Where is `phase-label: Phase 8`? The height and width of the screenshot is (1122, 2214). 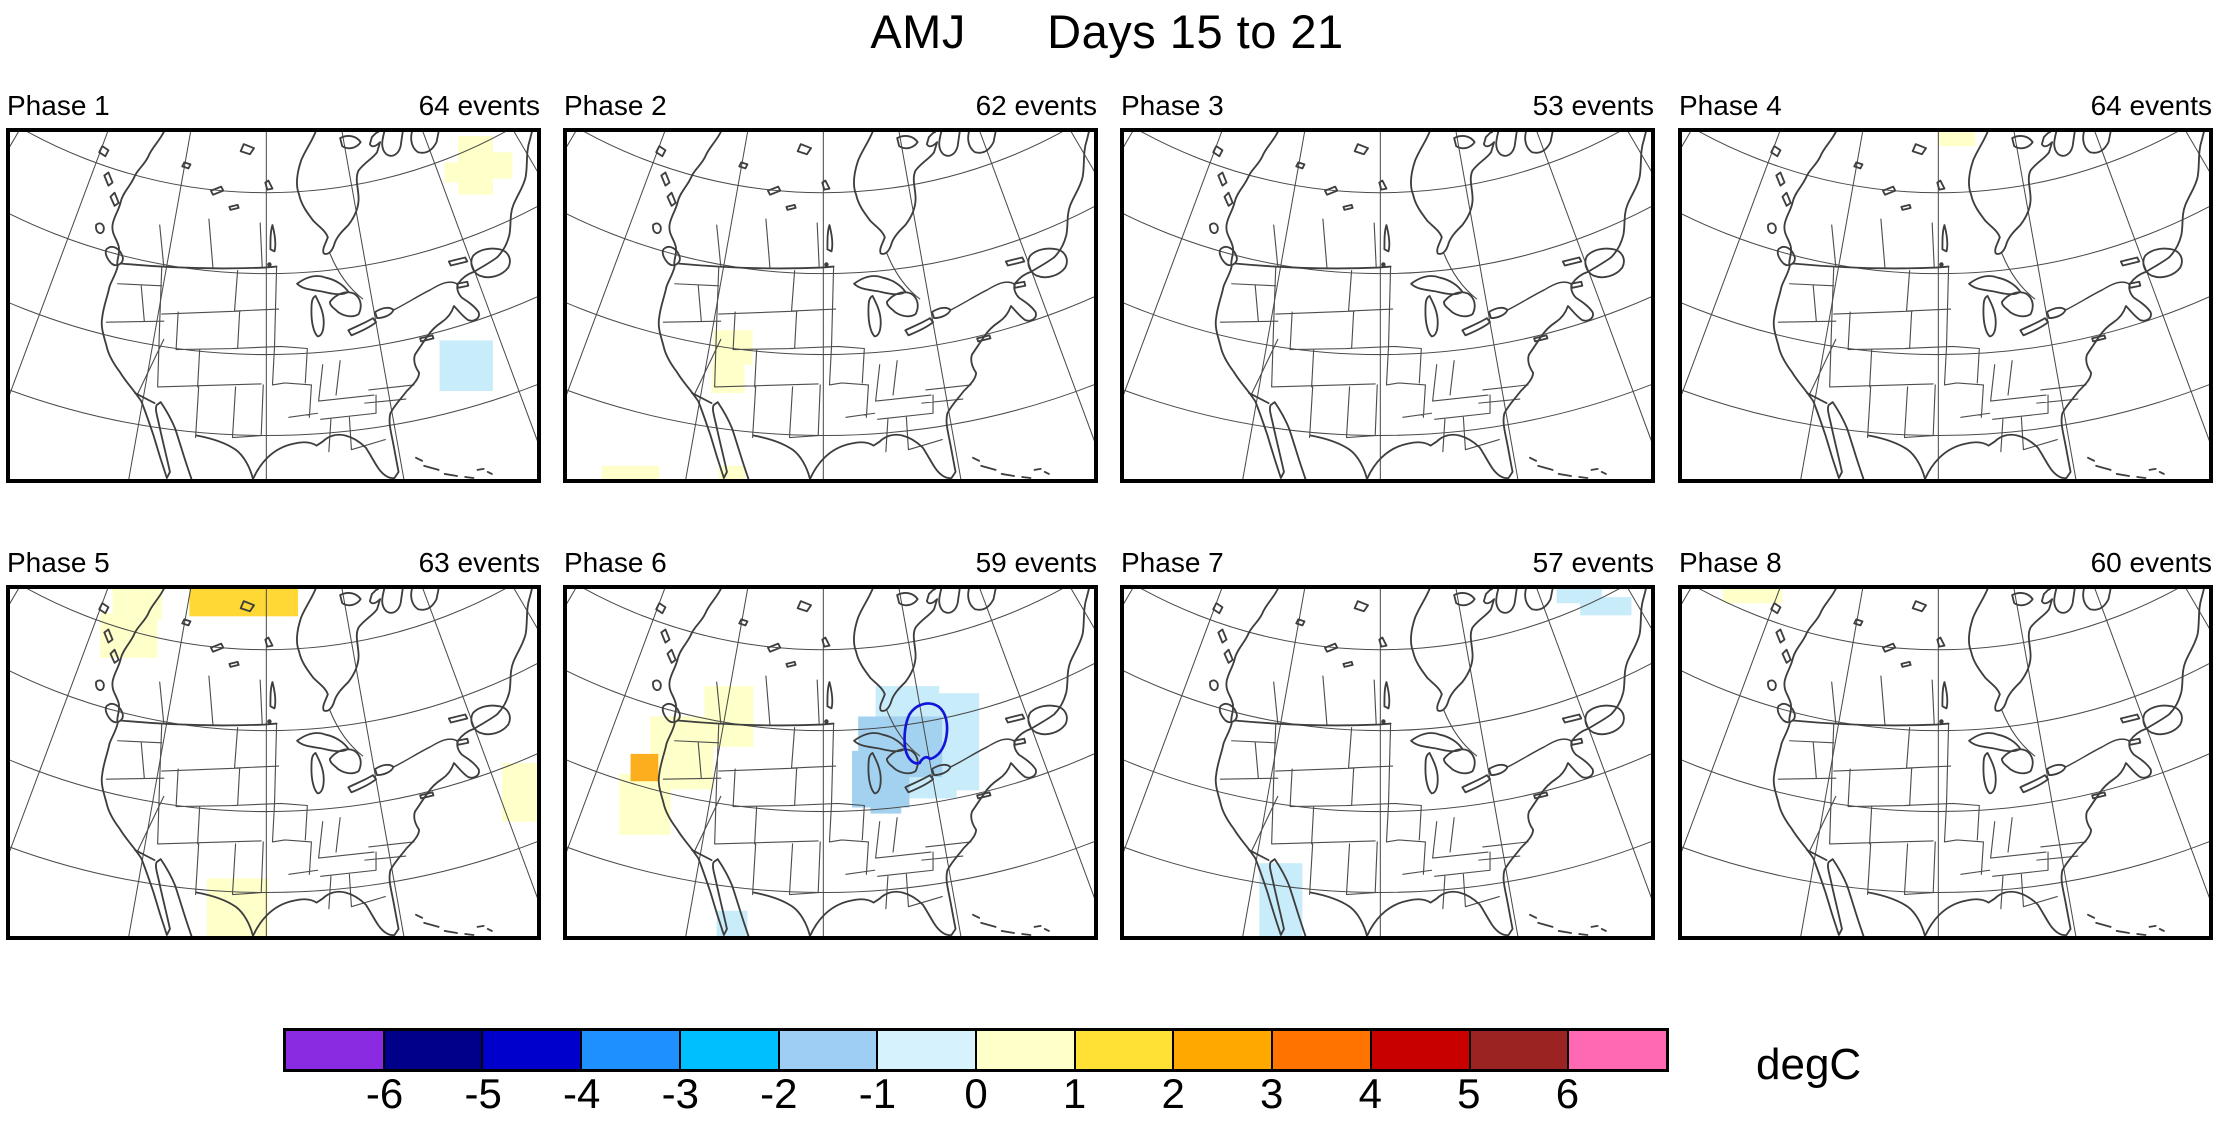 phase-label: Phase 8 is located at coordinates (1730, 562).